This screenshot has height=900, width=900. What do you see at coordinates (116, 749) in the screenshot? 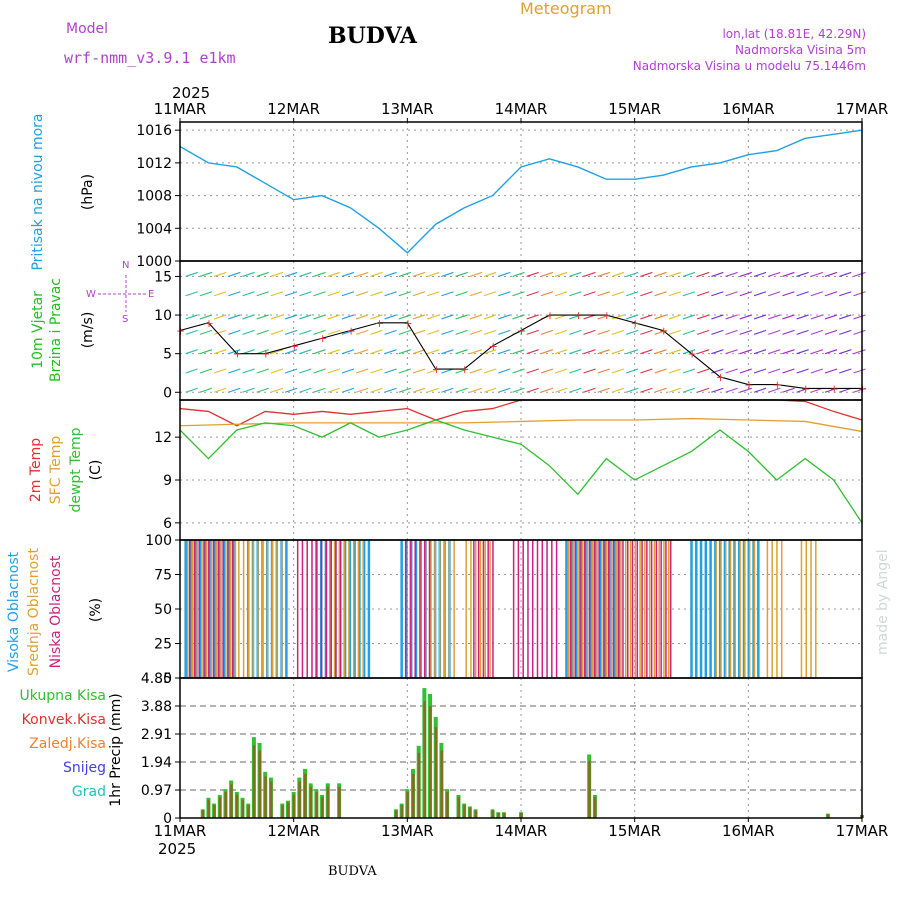
I see `precip-axis-label: 1hr Precip (mm)` at bounding box center [116, 749].